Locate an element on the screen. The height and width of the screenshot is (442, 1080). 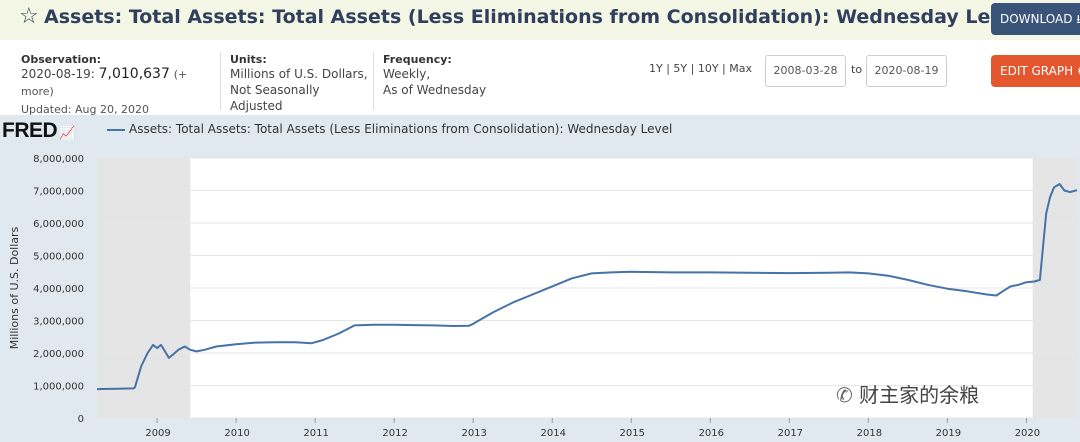
download-label: DOWNLOAD is located at coordinates (1036, 19).